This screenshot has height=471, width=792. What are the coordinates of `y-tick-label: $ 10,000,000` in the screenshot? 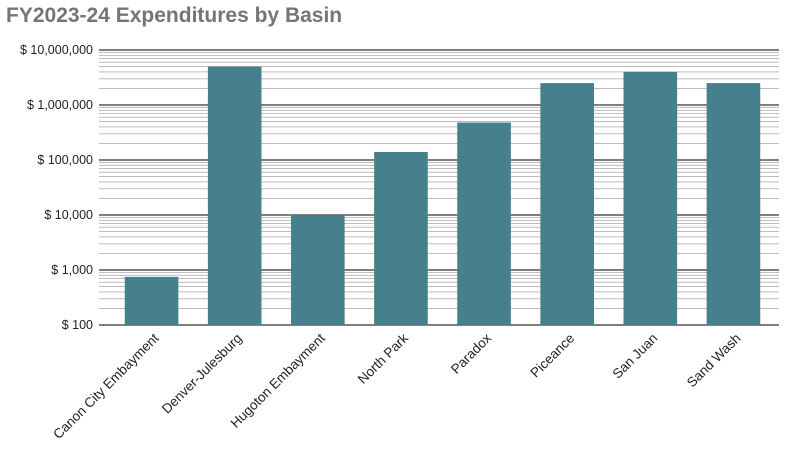 It's located at (56, 50).